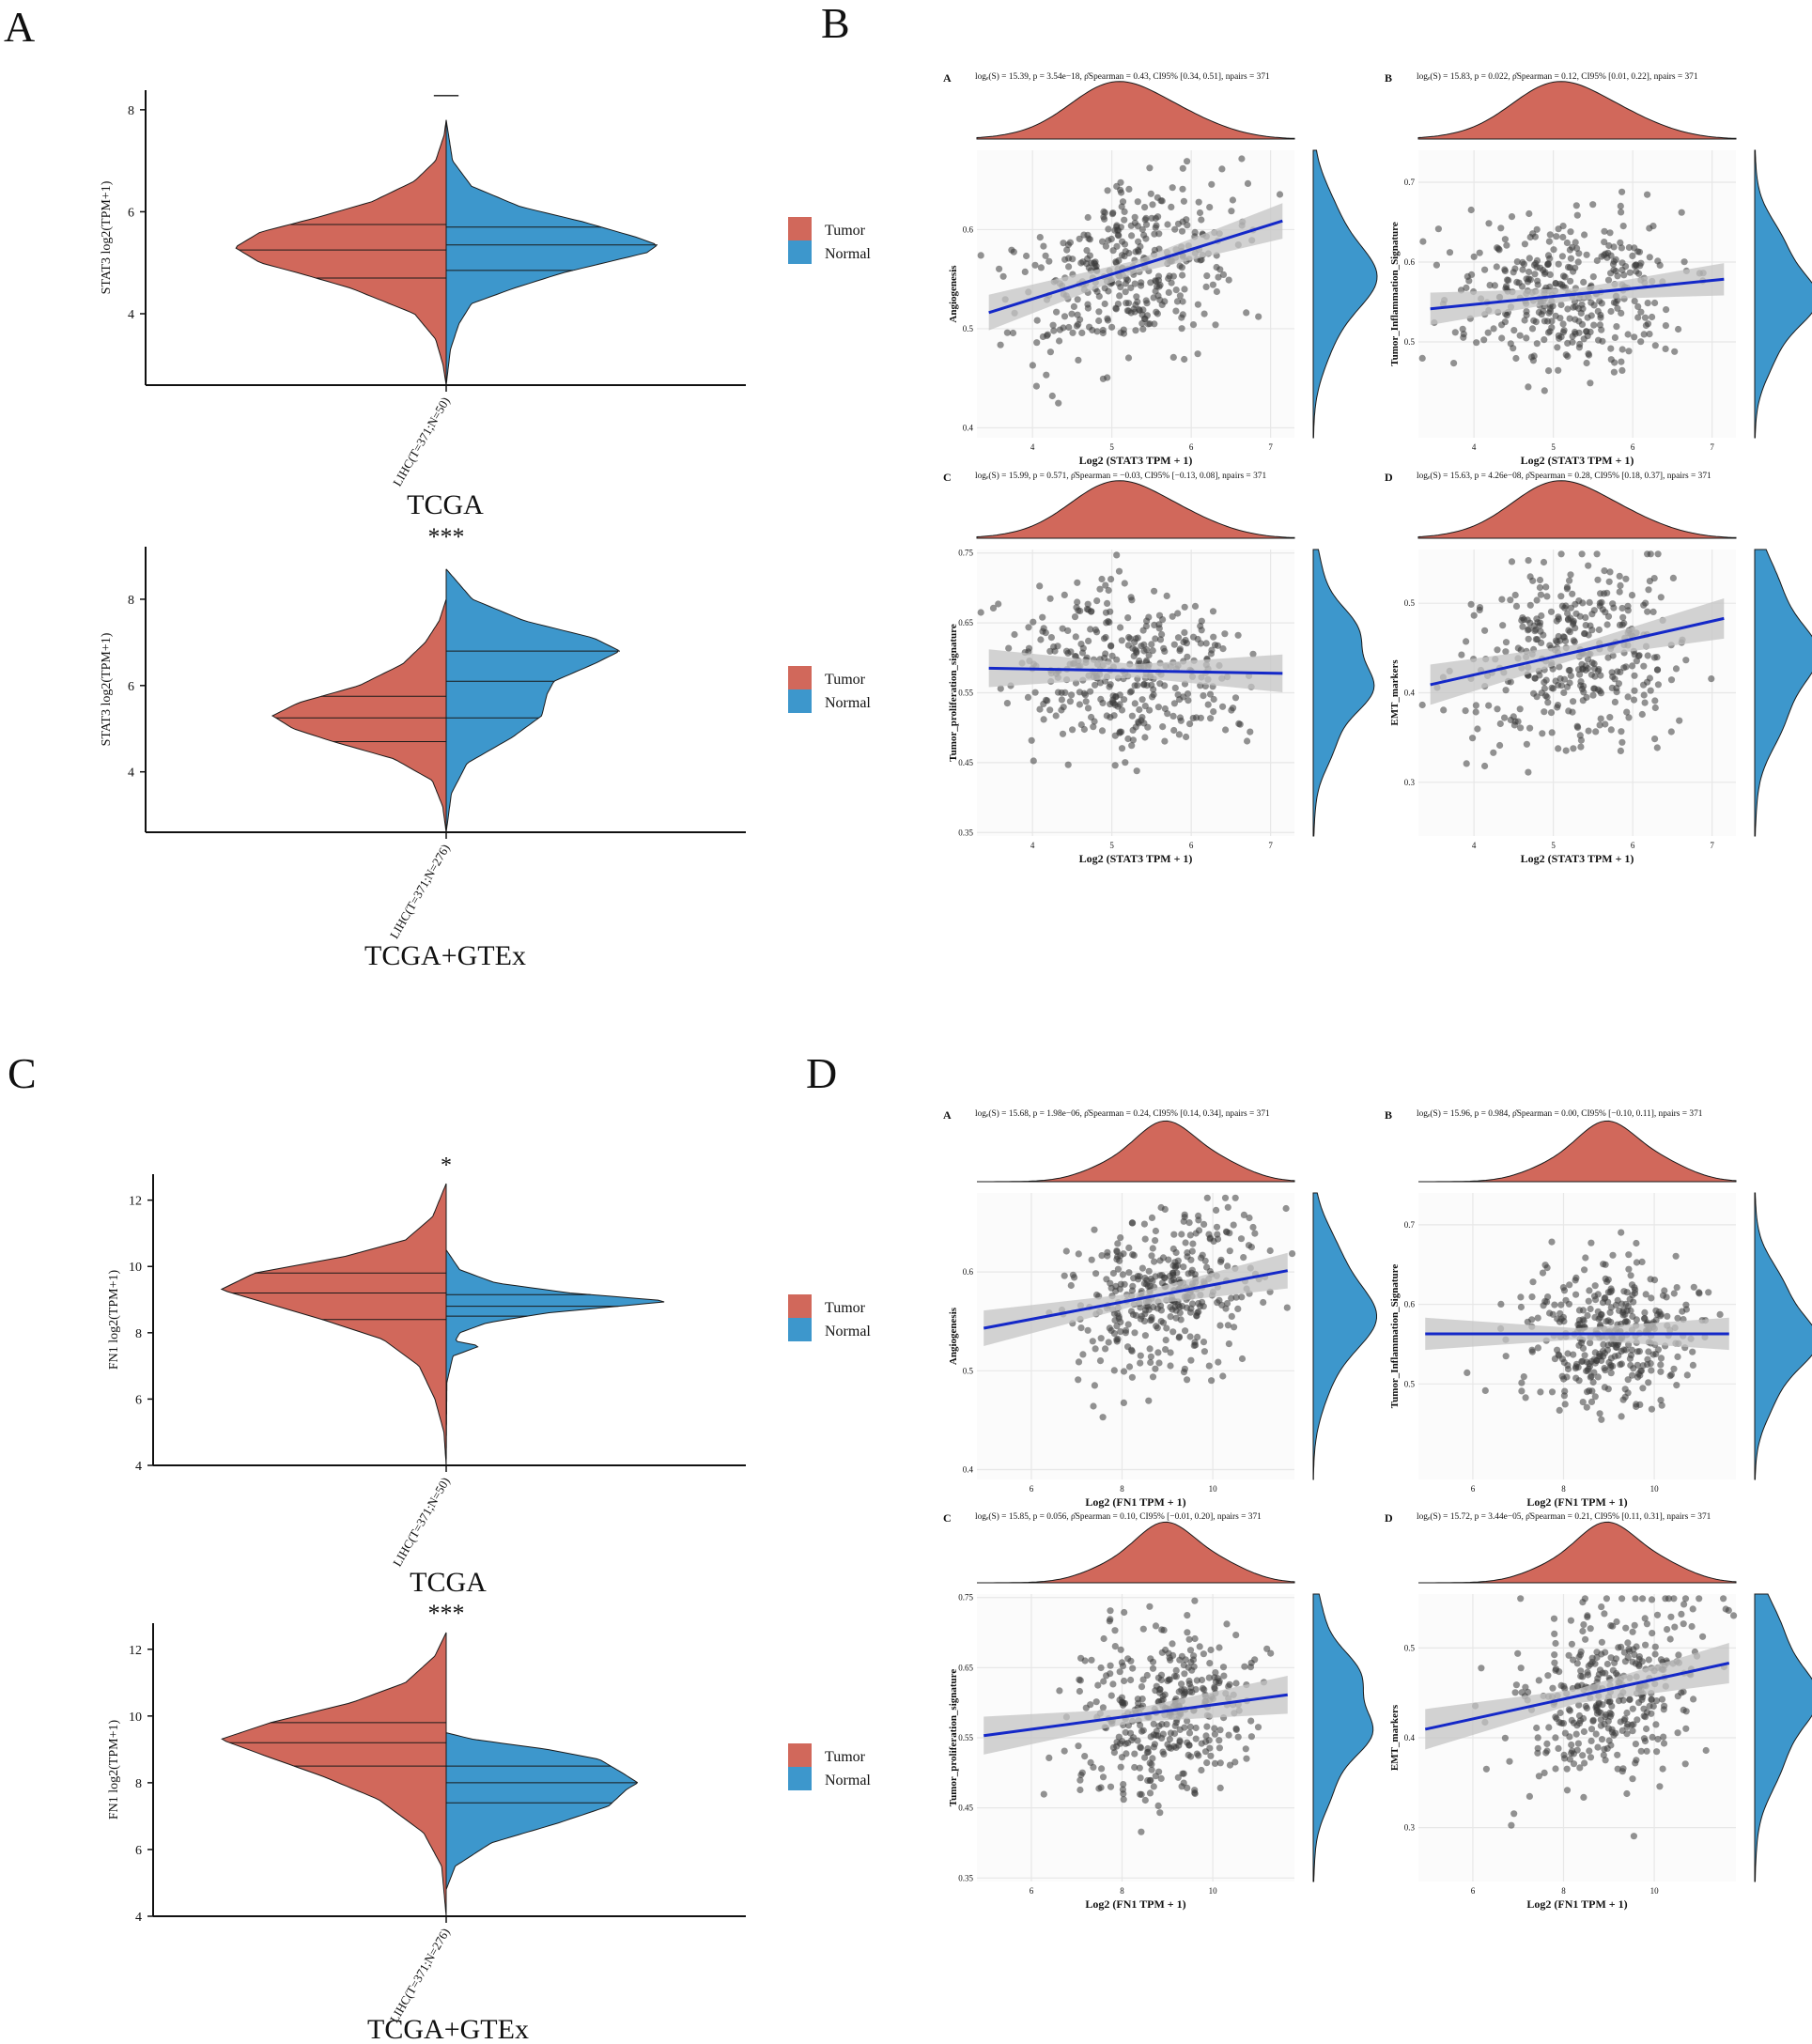 Image resolution: width=1812 pixels, height=2044 pixels. What do you see at coordinates (800, 677) in the screenshot?
I see `legend-swatch-tumor` at bounding box center [800, 677].